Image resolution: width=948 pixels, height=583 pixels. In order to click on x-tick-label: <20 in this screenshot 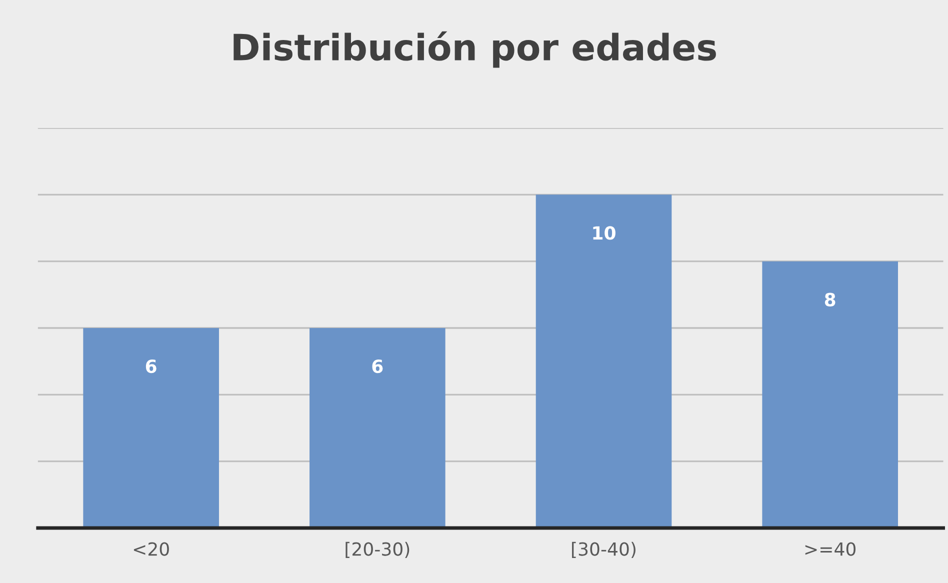, I will do `click(151, 549)`.